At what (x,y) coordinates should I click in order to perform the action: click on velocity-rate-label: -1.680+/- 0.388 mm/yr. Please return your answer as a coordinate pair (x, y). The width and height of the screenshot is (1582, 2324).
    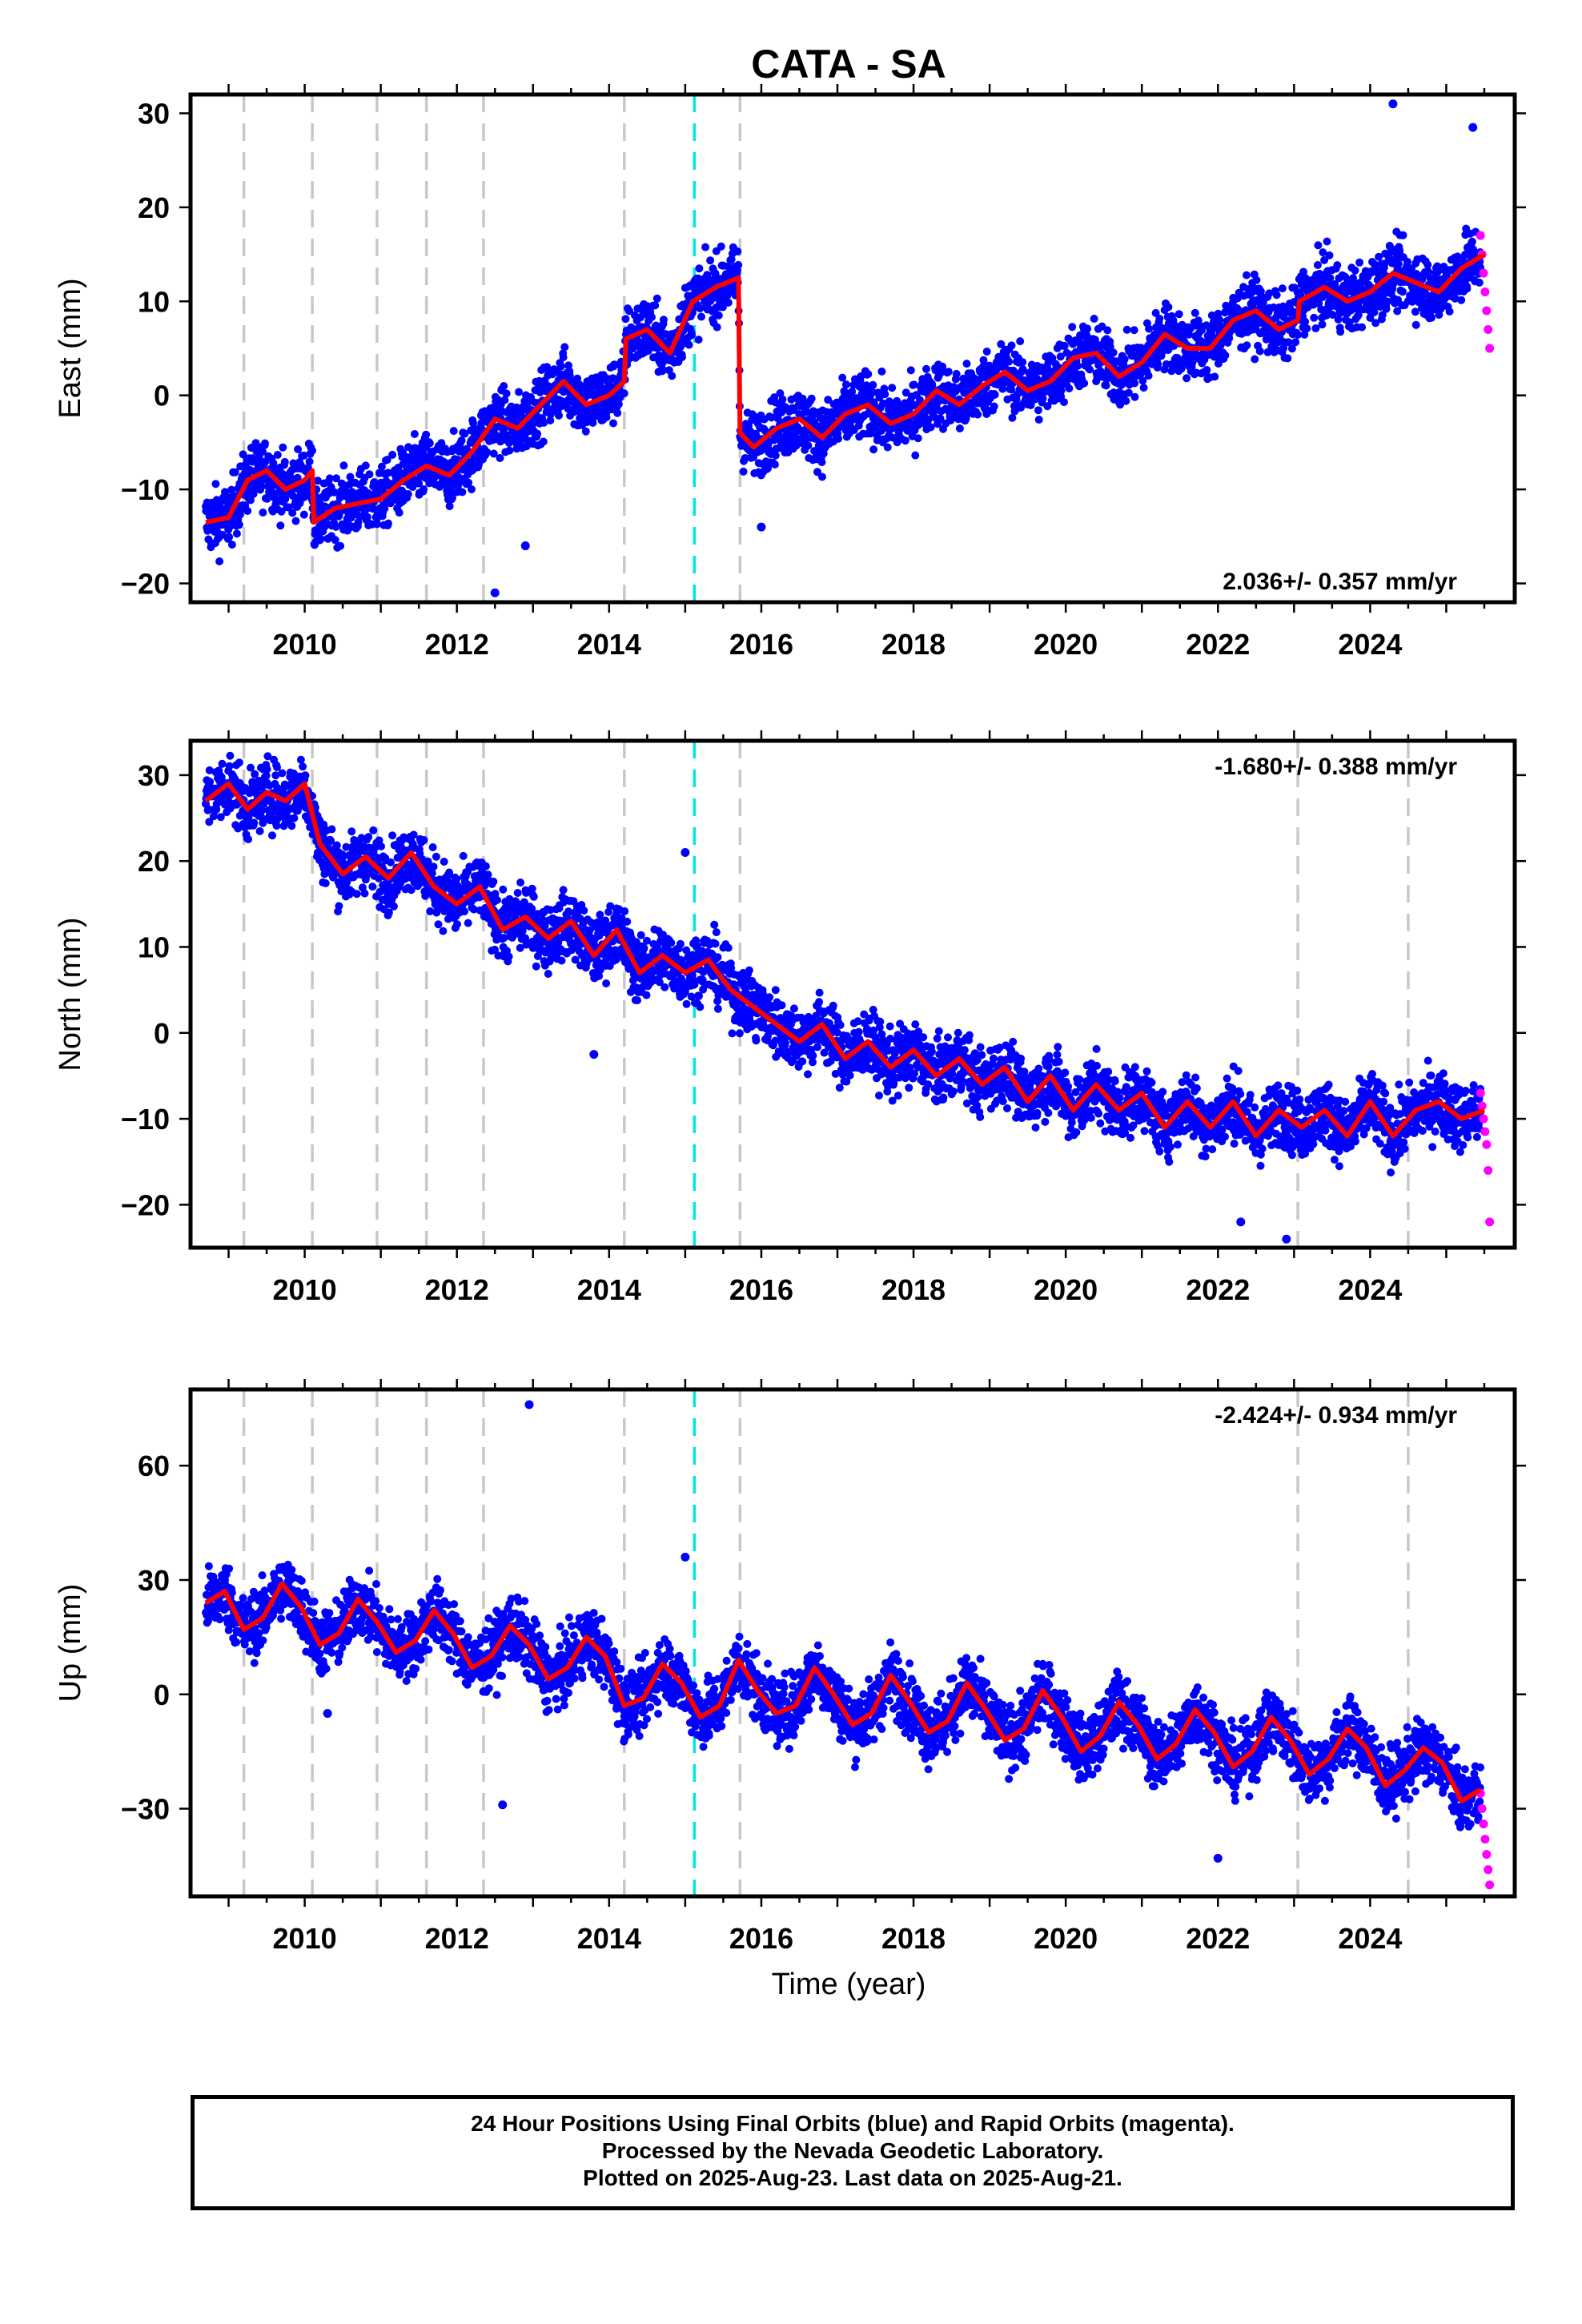
    Looking at the image, I should click on (1336, 767).